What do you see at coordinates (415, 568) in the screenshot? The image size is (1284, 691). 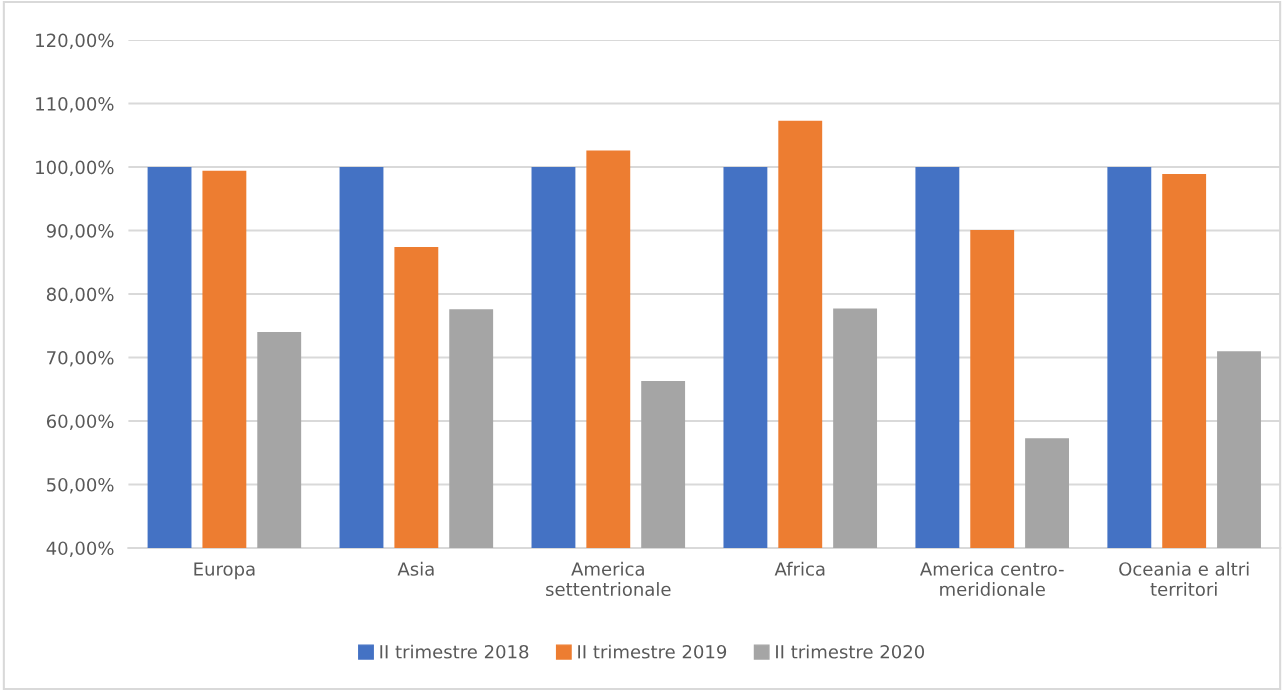 I see `x-tick-label: Asia` at bounding box center [415, 568].